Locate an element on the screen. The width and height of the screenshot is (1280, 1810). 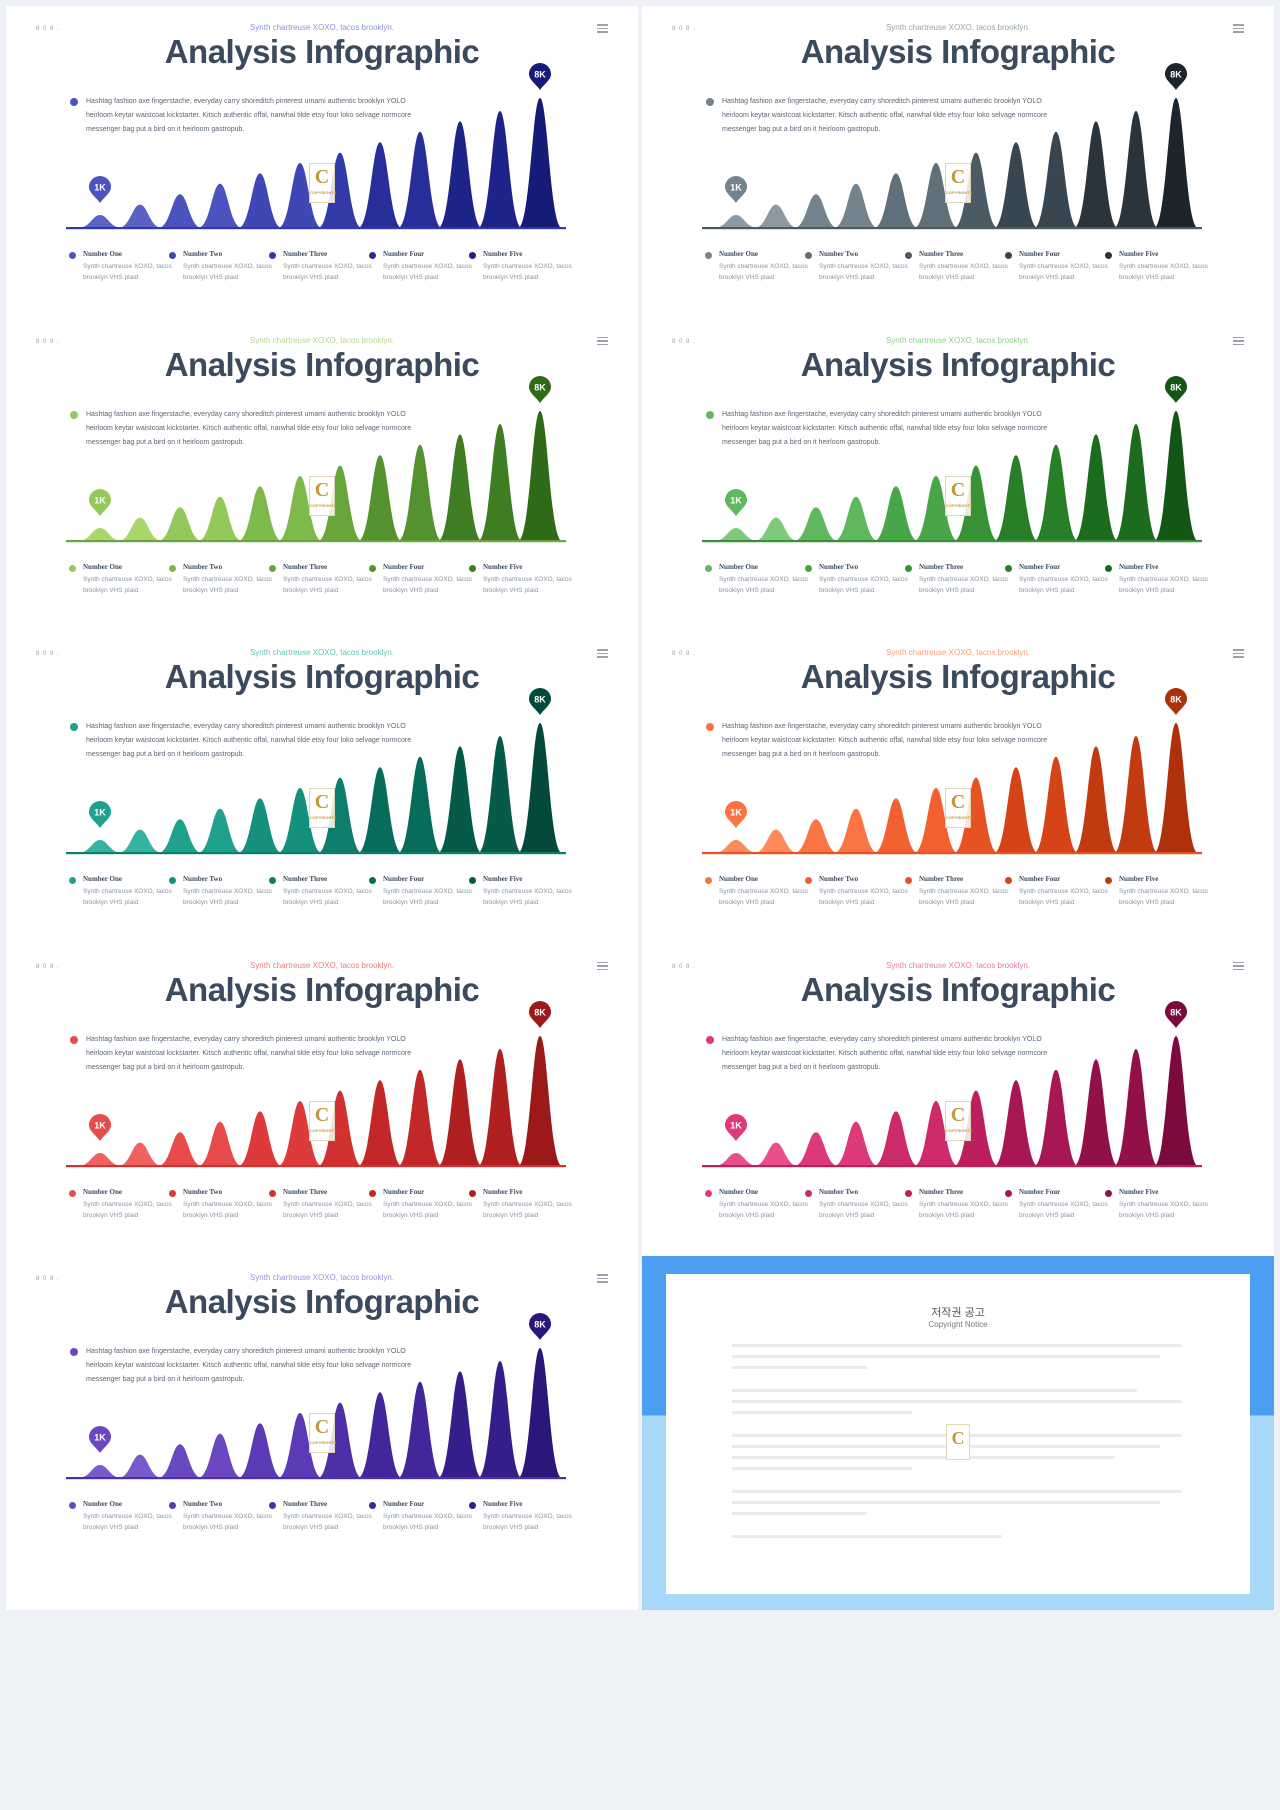
notice-card: 저작권 공고 Copyright Notice C is located at coordinates (958, 1434).